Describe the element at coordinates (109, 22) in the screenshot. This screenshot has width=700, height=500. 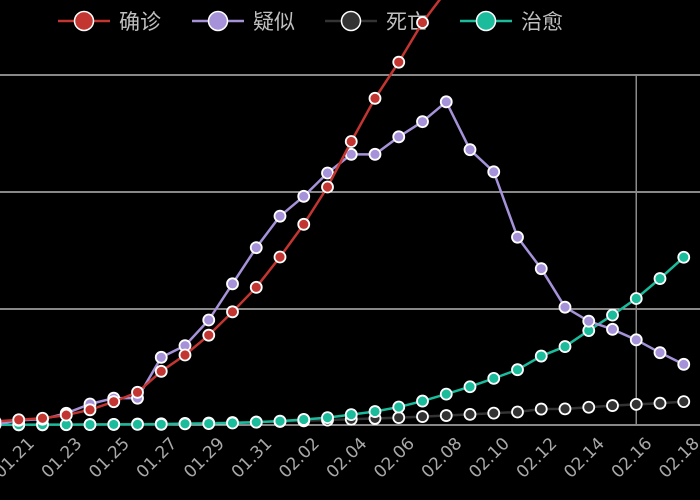
I see `legend-item: 确诊` at that location.